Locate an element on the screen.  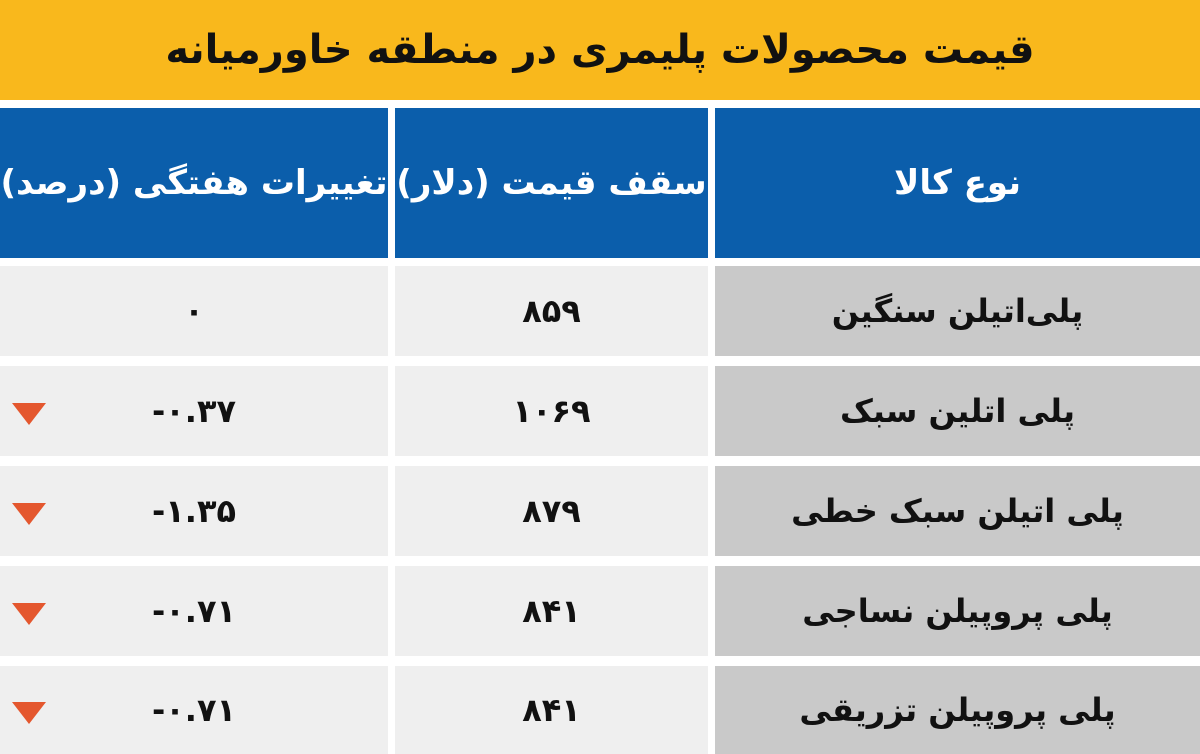
price-cell: ۸۷۹ is located at coordinates (551, 511).